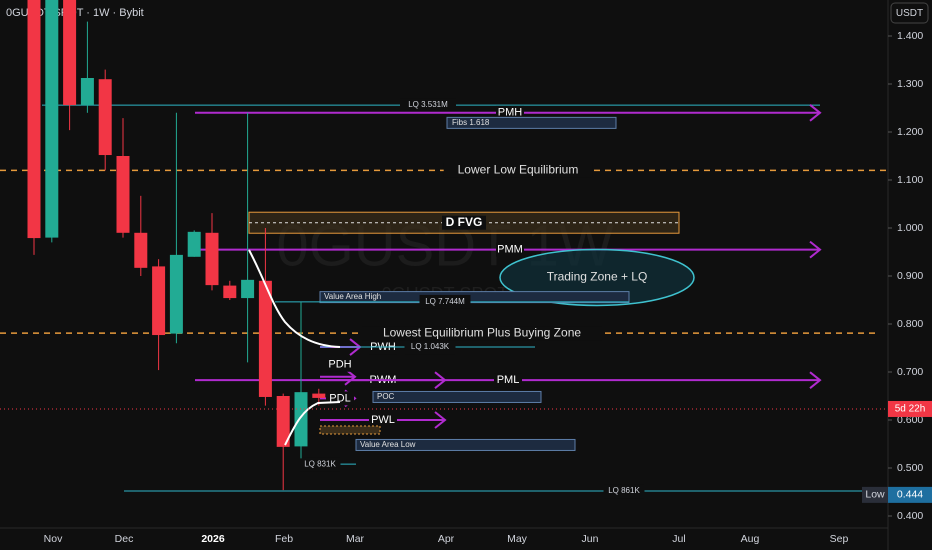 The height and width of the screenshot is (550, 932). Describe the element at coordinates (839, 539) in the screenshot. I see `x-tick-label: Sep` at that location.